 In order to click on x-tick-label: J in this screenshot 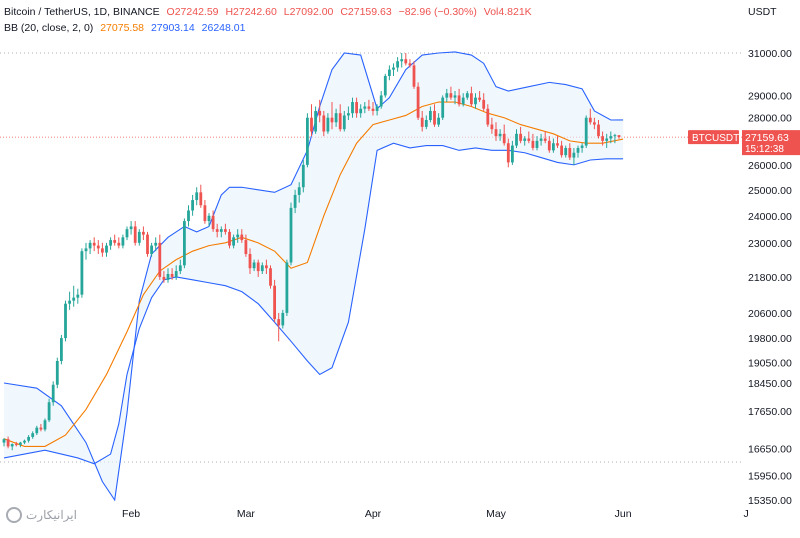, I will do `click(745, 514)`.